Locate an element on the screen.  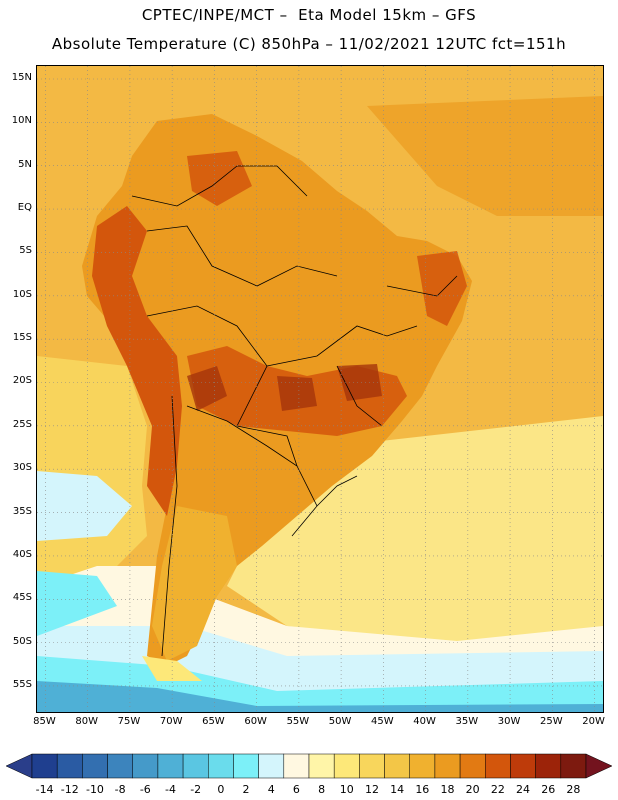
colorbar-tick-label: 4 is located at coordinates (271, 789).